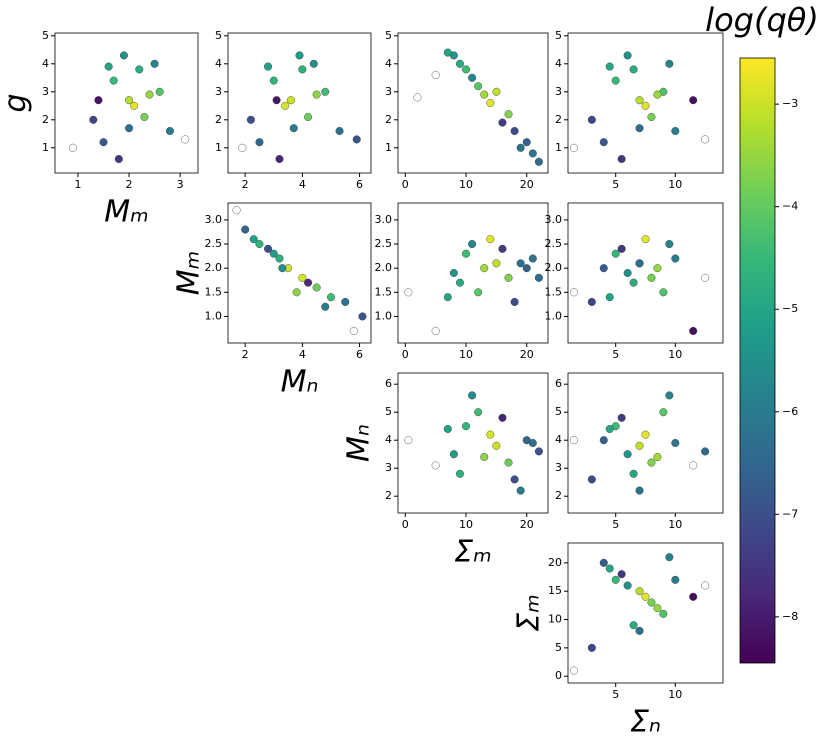  Describe the element at coordinates (388, 411) in the screenshot. I see `y-tick-label: 5` at that location.